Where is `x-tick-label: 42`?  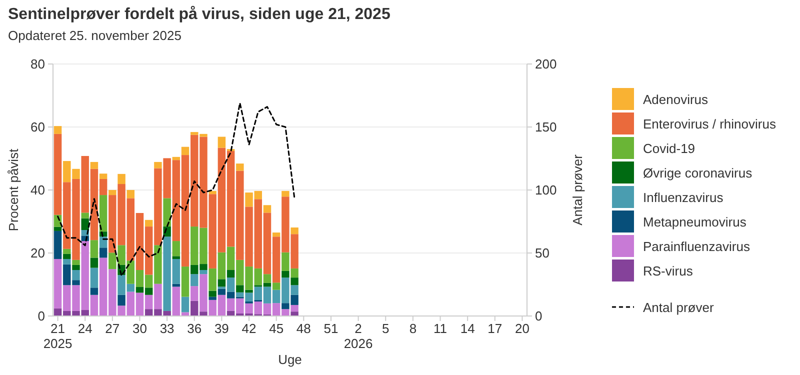
x-tick-label: 42 is located at coordinates (249, 328).